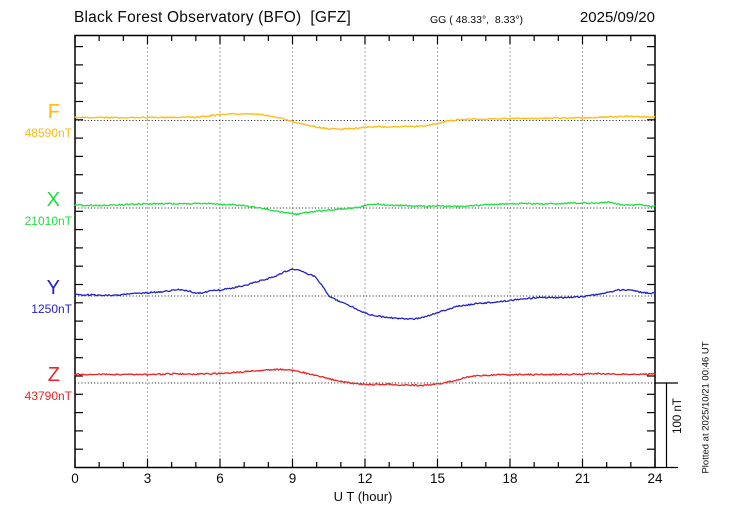 The width and height of the screenshot is (730, 520). I want to click on series-letter-Z: Z, so click(53, 374).